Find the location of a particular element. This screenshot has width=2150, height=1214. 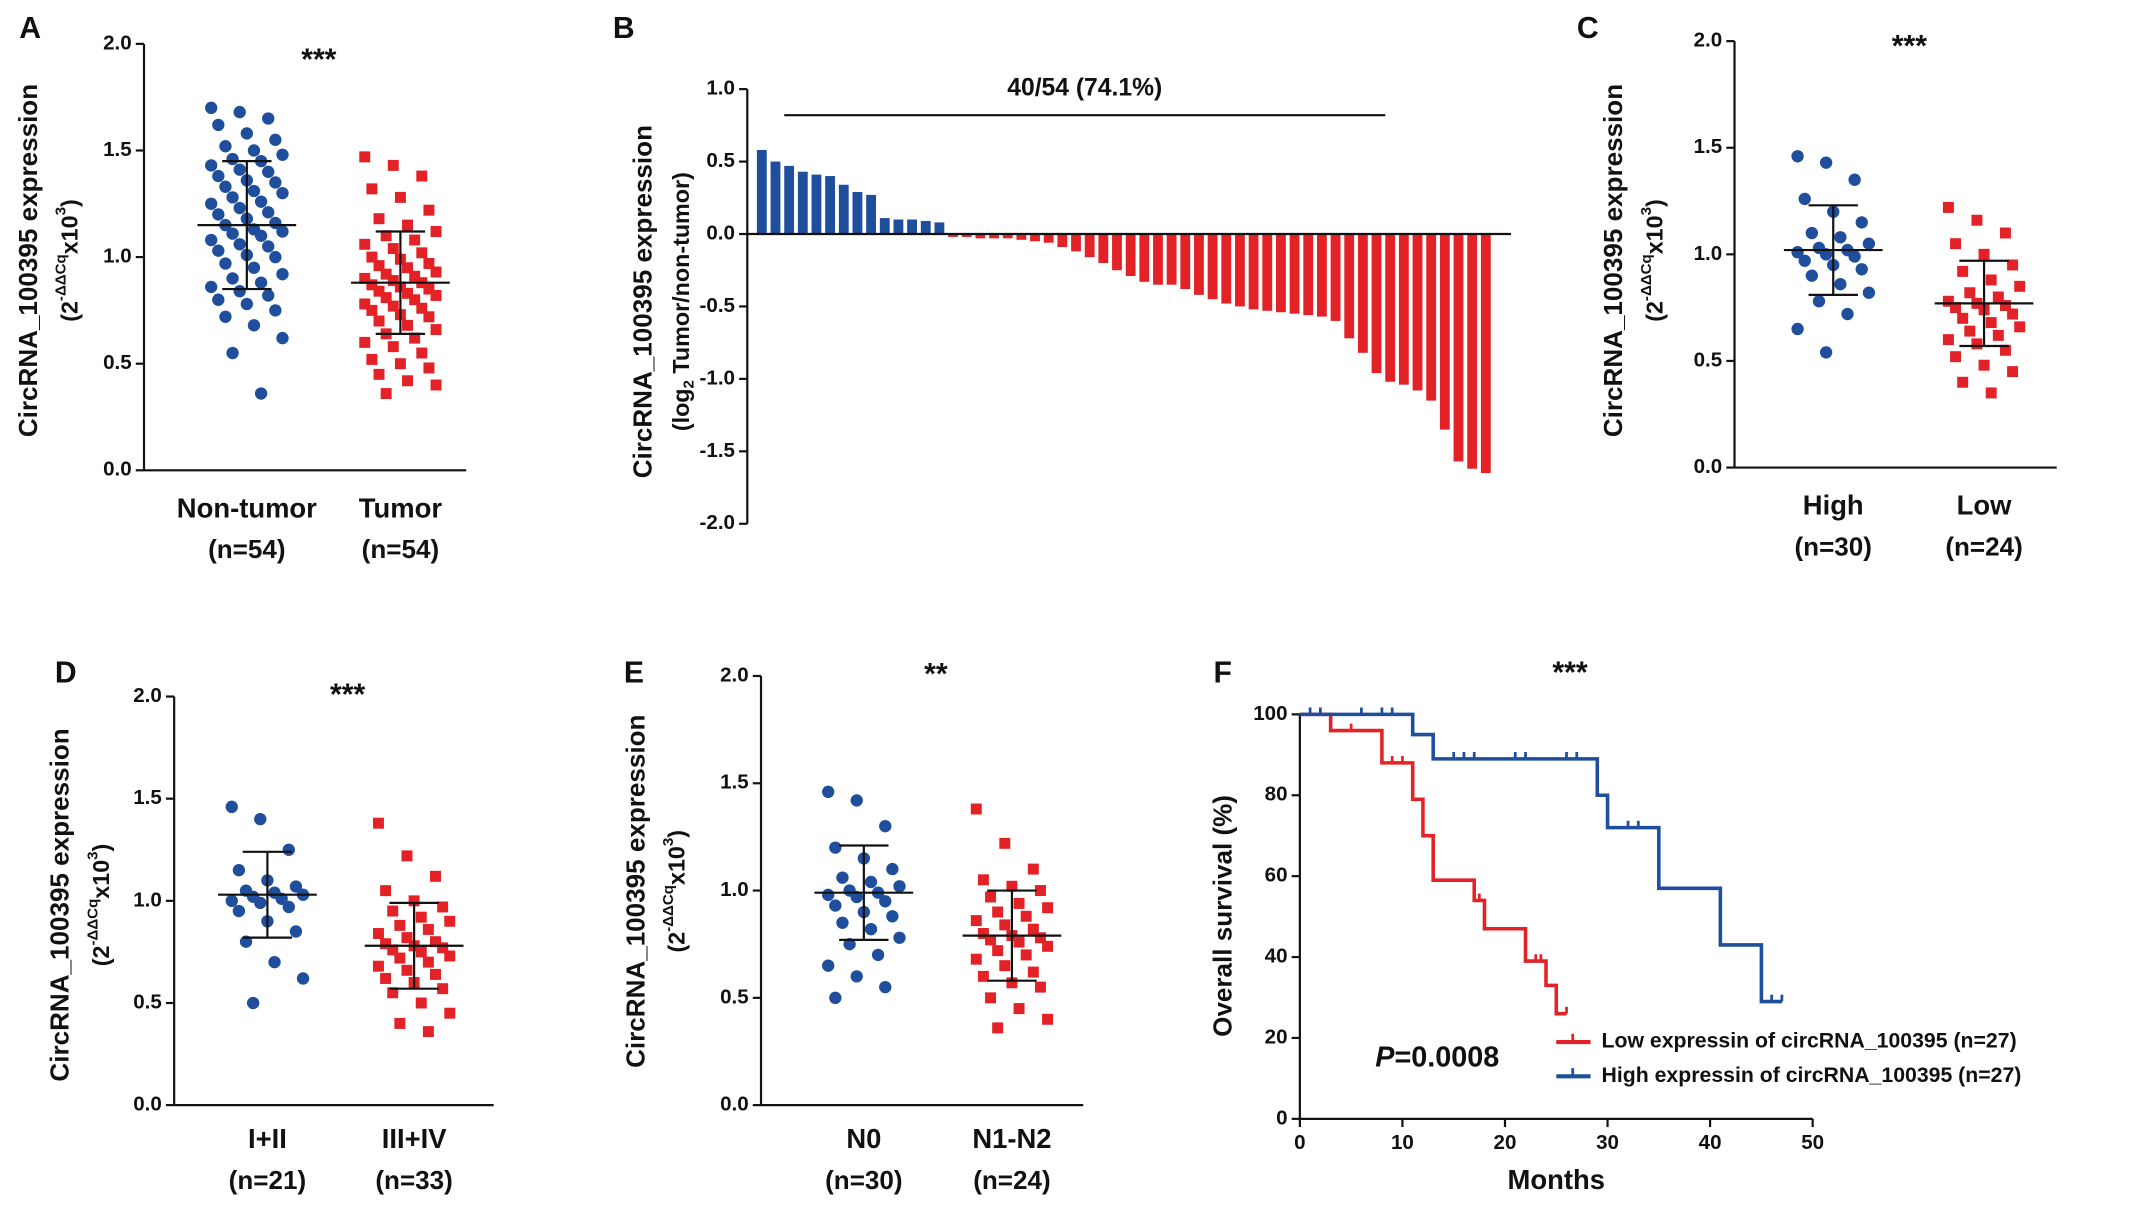

y-axis-unit-part: -ΔΔCq is located at coordinates (668, 908).